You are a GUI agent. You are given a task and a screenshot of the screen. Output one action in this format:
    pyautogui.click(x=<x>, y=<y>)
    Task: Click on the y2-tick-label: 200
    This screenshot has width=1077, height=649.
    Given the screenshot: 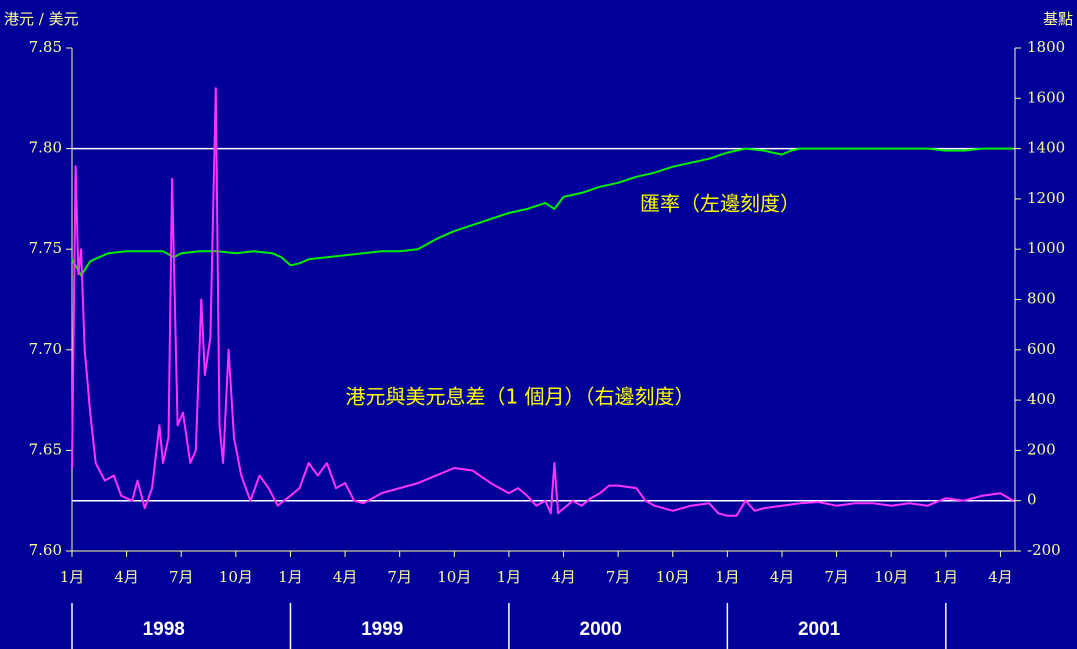 What is the action you would take?
    pyautogui.click(x=1041, y=449)
    